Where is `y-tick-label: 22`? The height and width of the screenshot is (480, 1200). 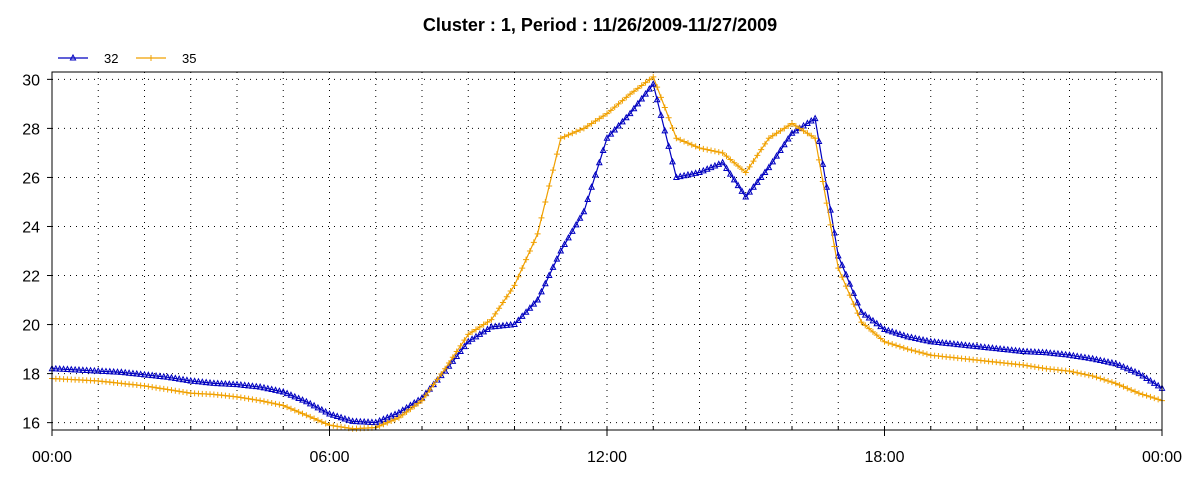 y-tick-label: 22 is located at coordinates (31, 277).